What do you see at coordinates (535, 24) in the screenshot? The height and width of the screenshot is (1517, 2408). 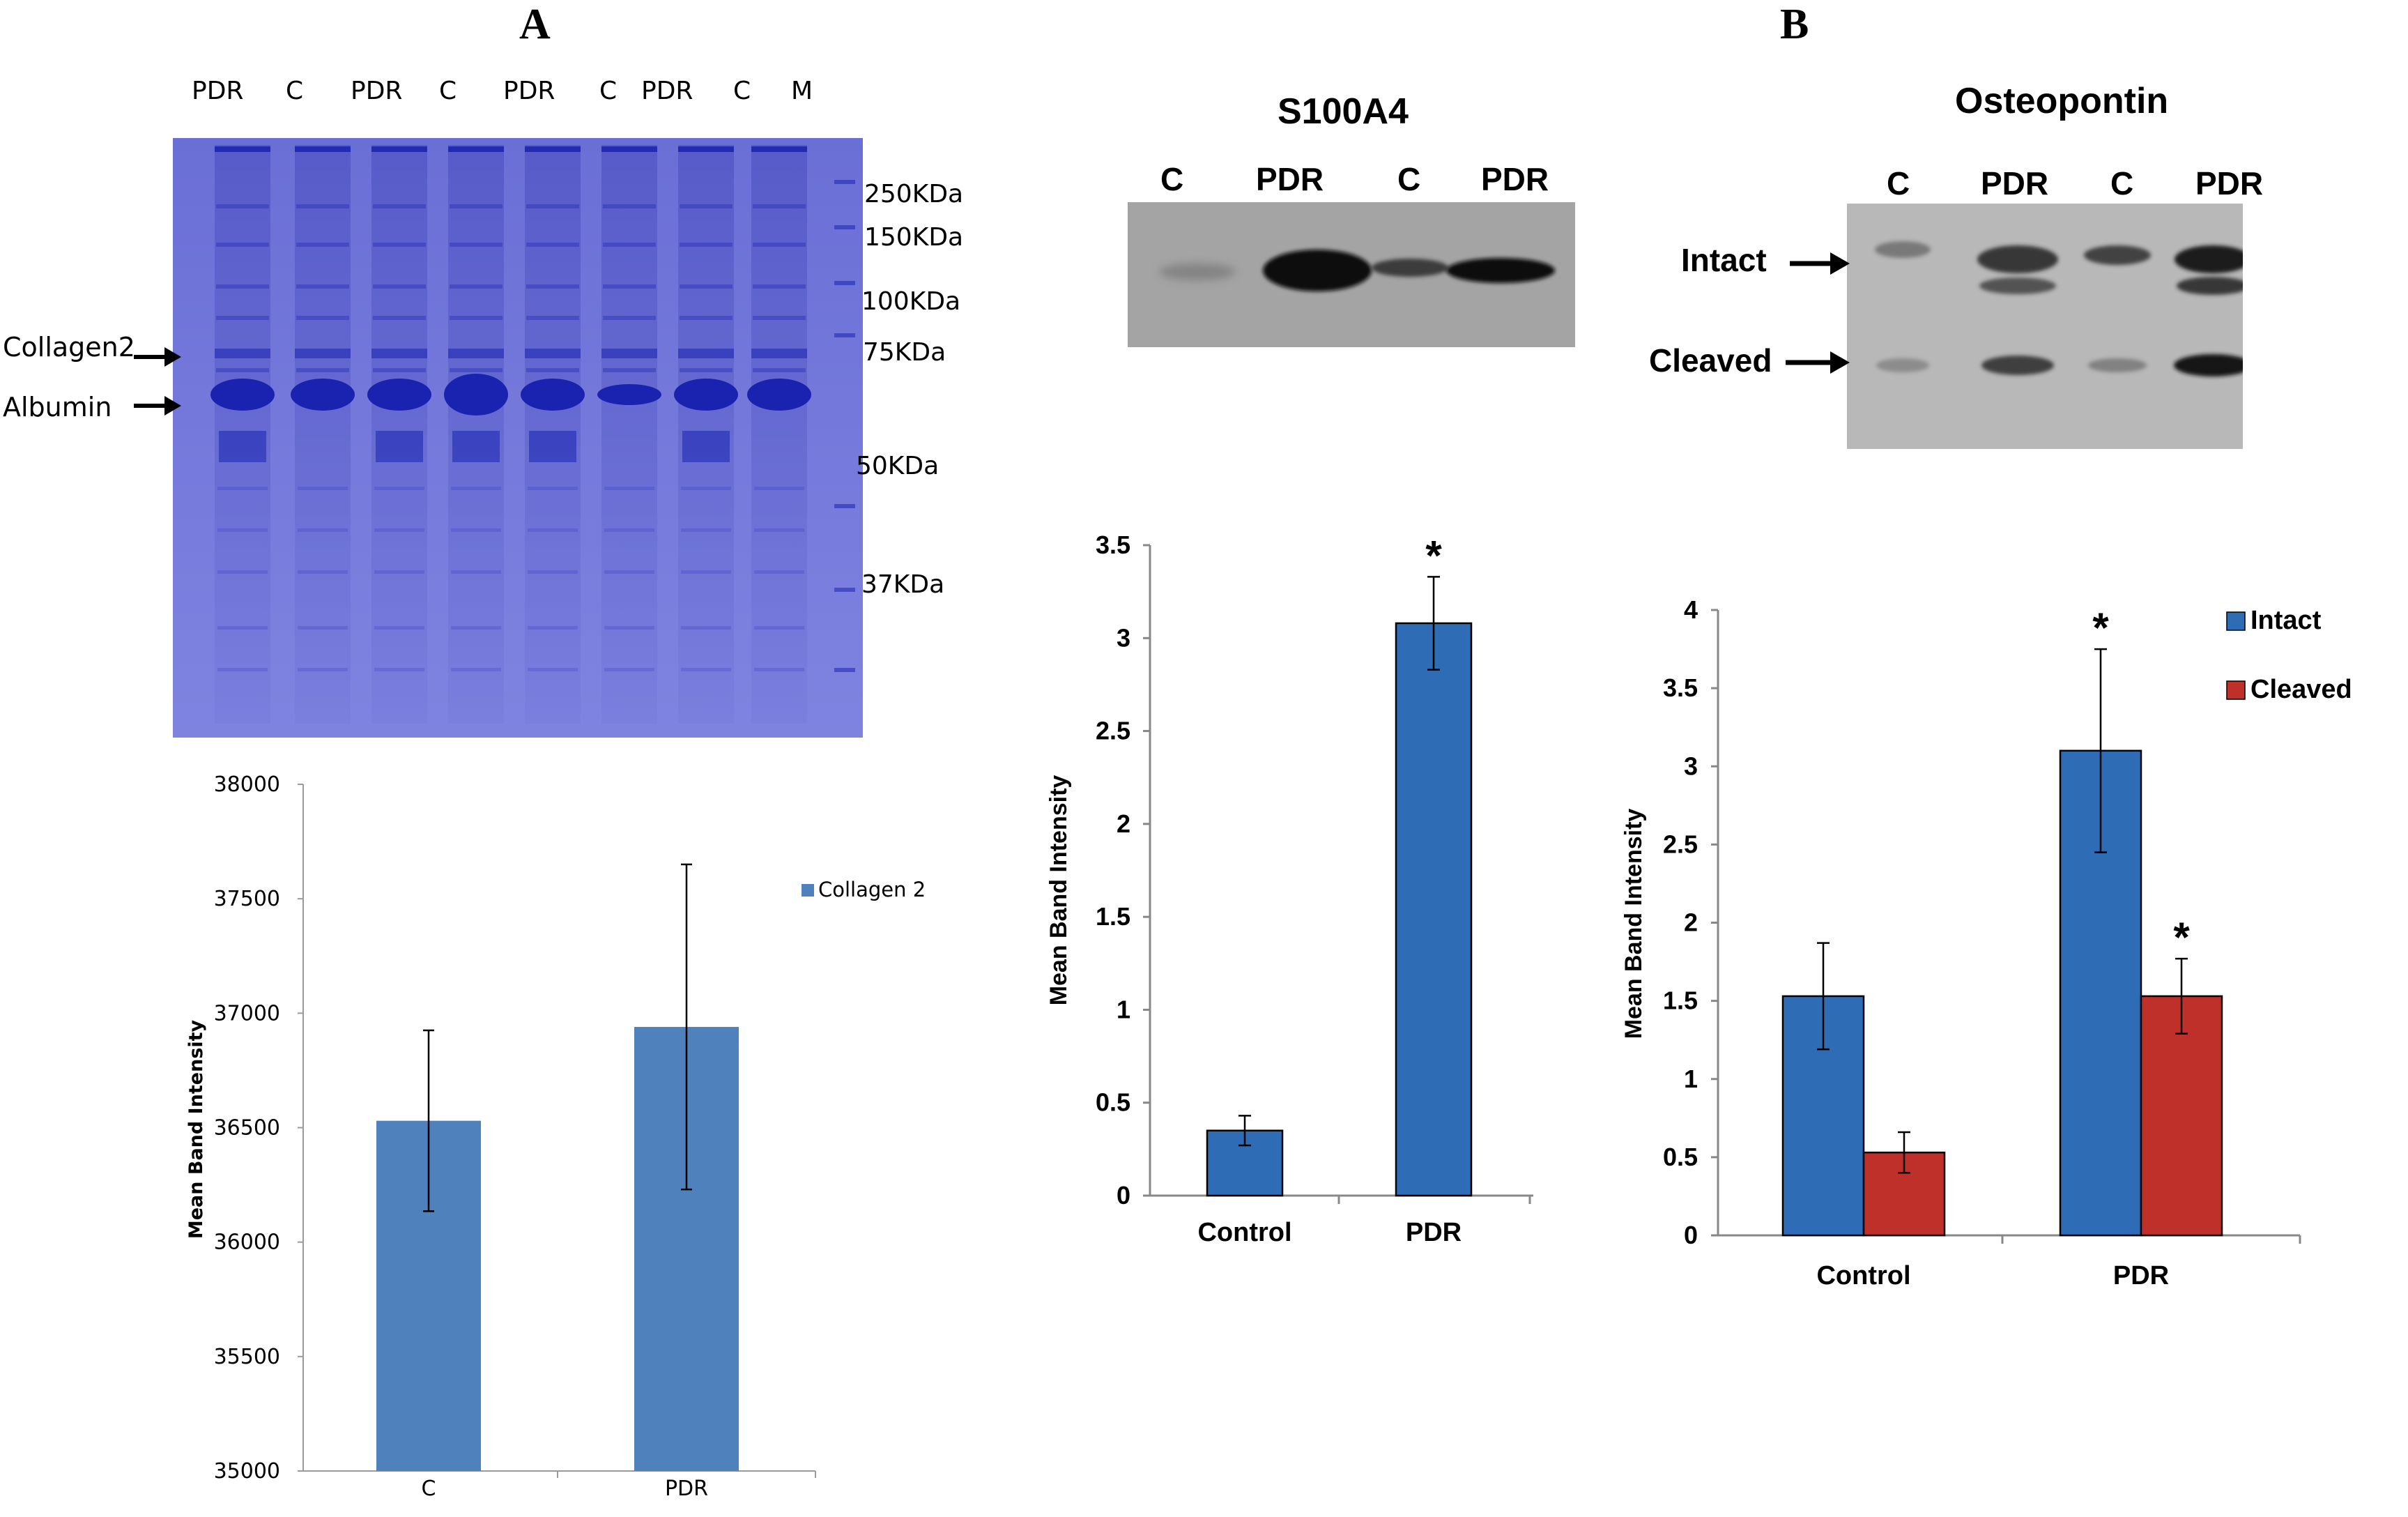 I see `panel-label-a: A` at bounding box center [535, 24].